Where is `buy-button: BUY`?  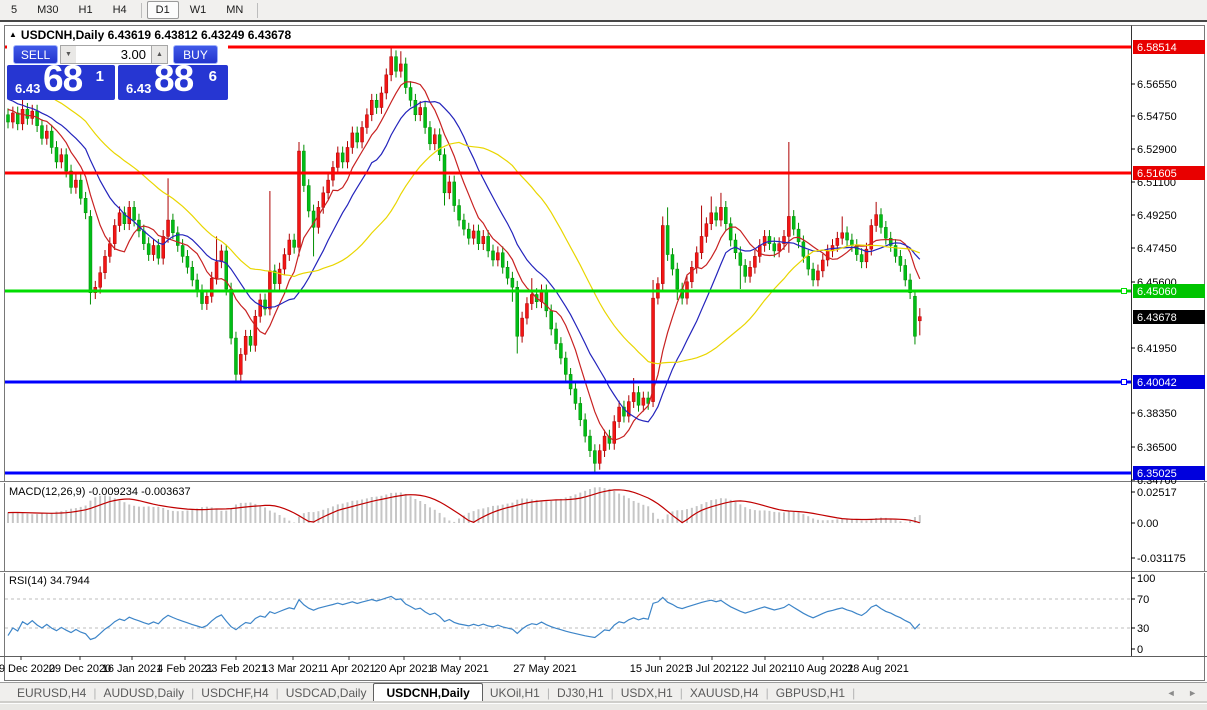
buy-button: BUY is located at coordinates (195, 54).